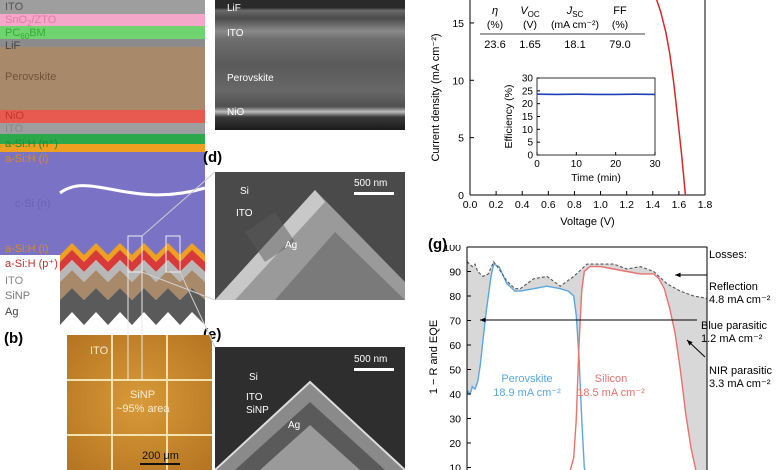  What do you see at coordinates (530, 143) in the screenshot?
I see `inset-y-tick-label: 5` at bounding box center [530, 143].